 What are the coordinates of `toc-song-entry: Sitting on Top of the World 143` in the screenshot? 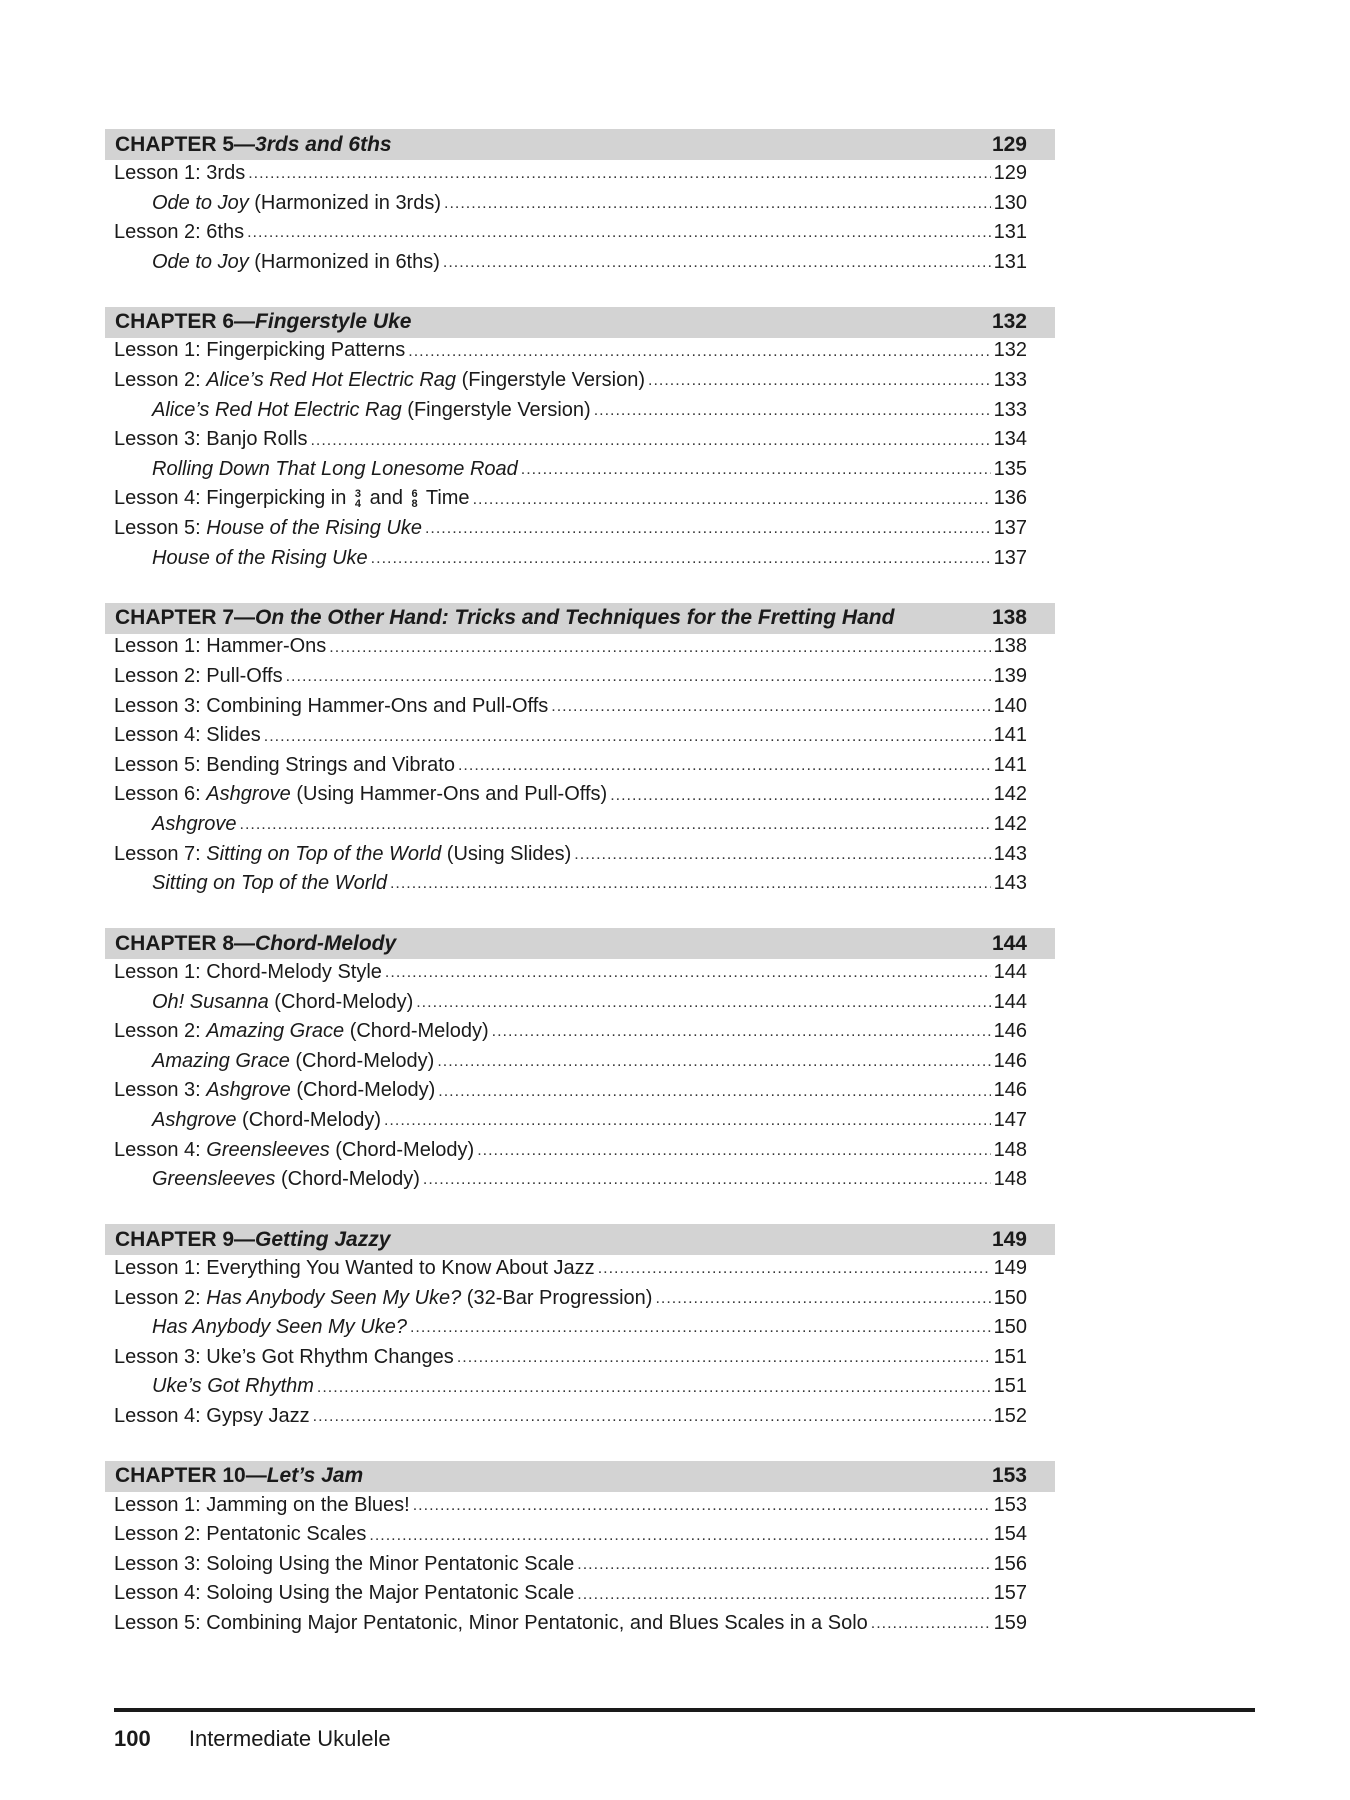 It's located at (566, 884).